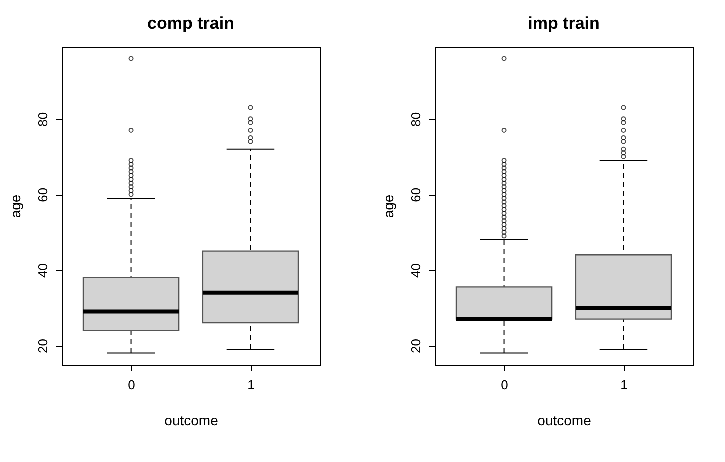 The image size is (725, 462). I want to click on chart-title: imp train, so click(564, 23).